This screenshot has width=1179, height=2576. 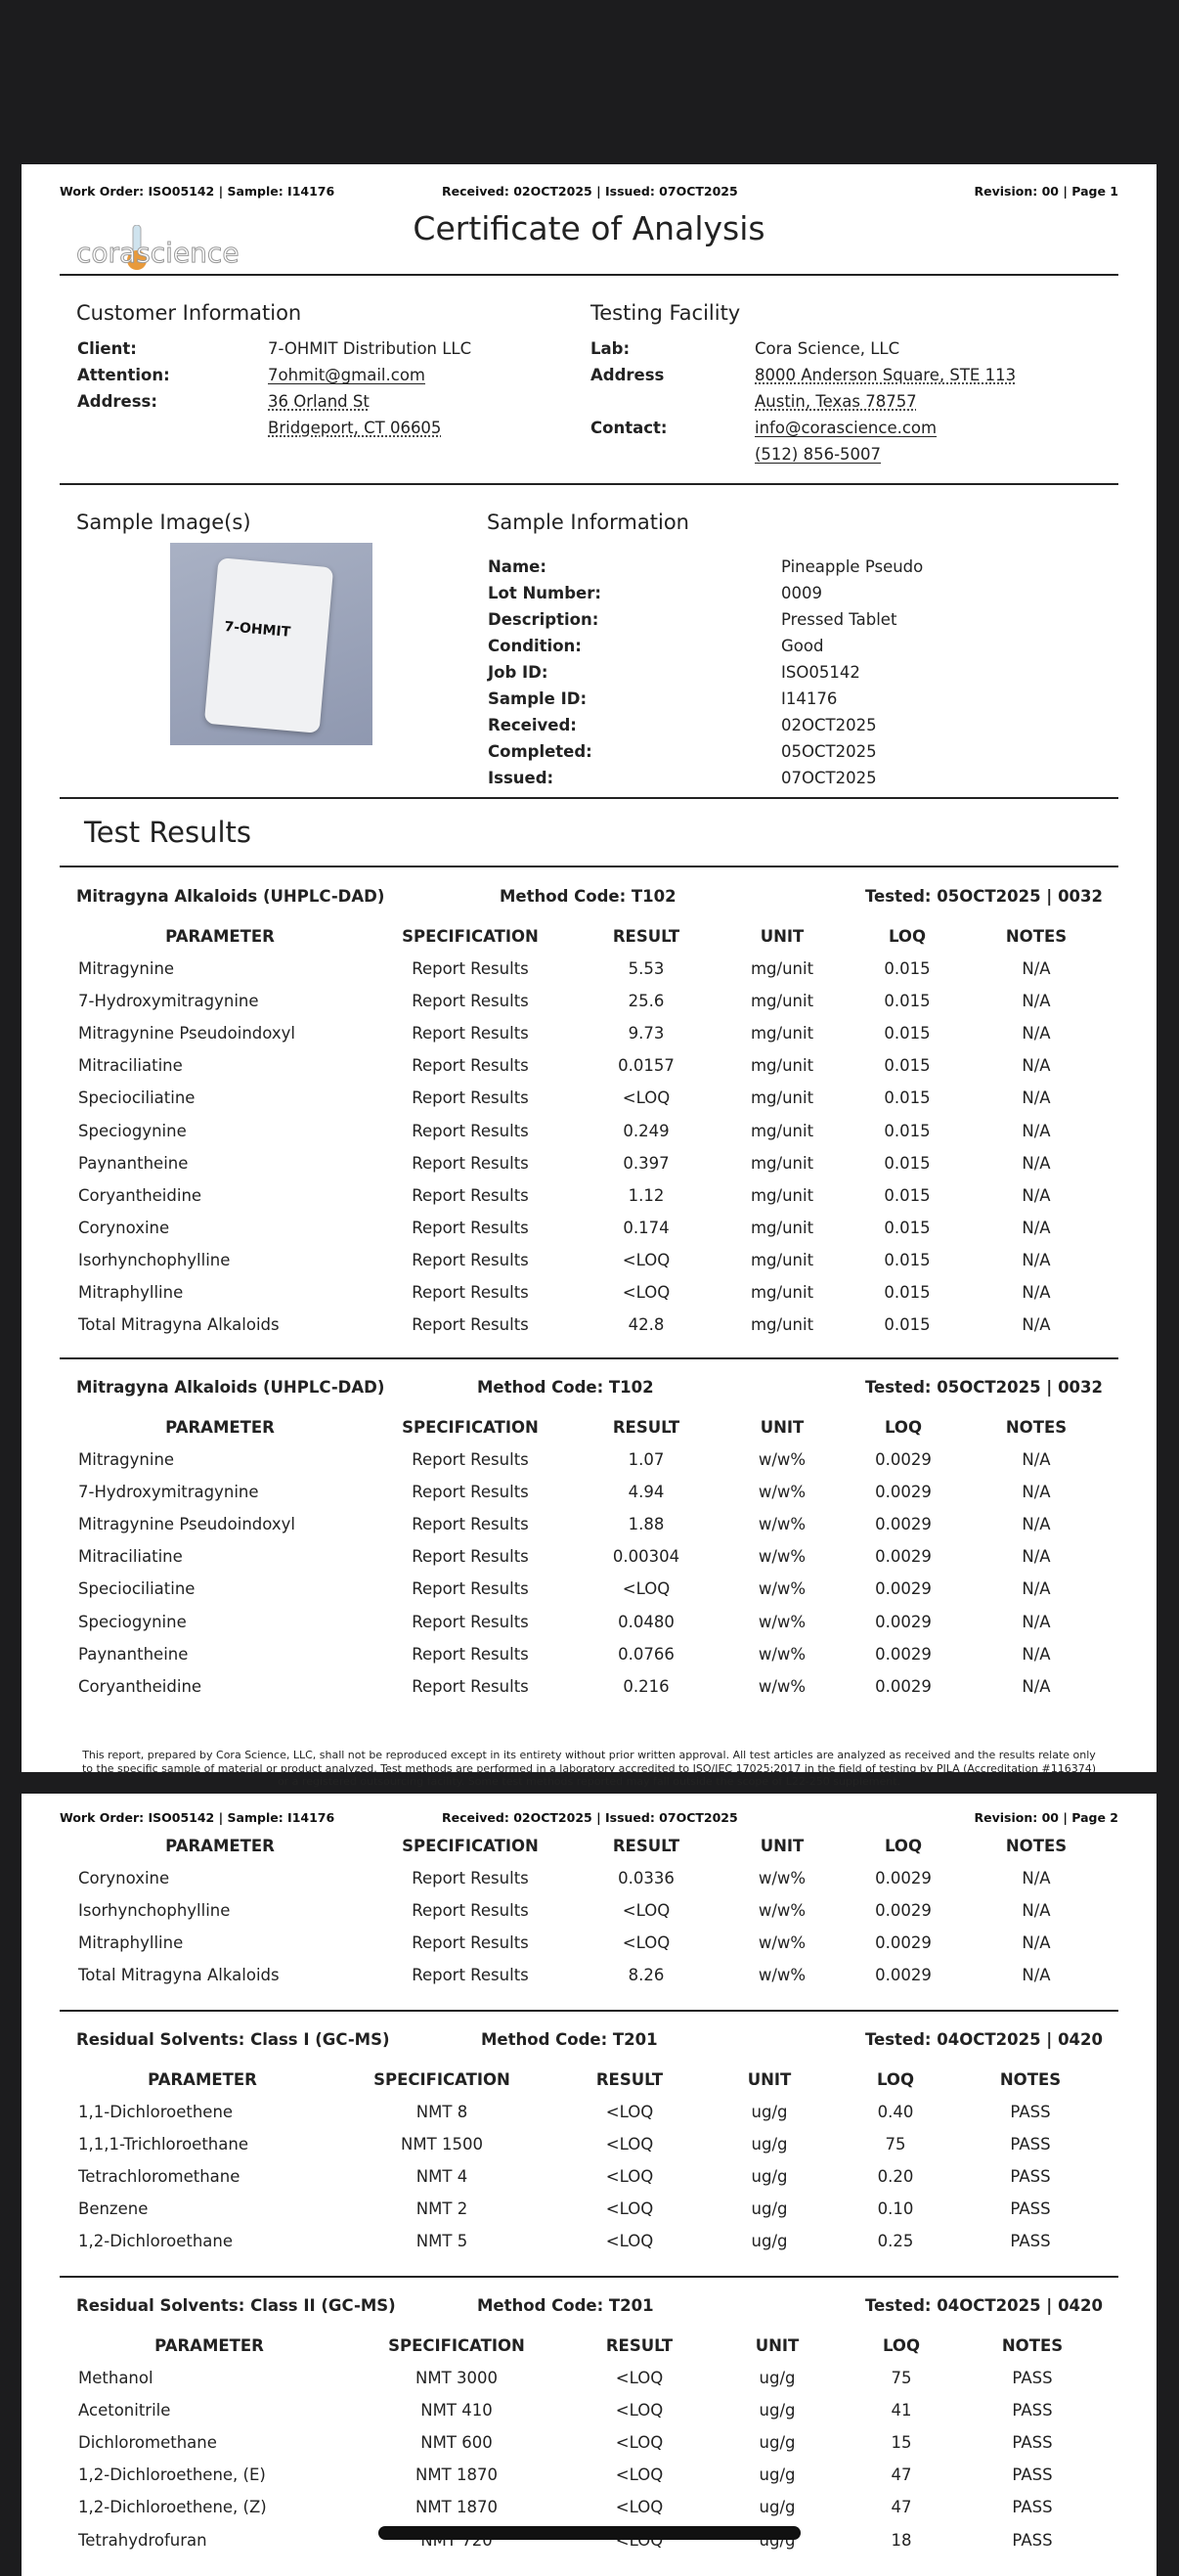 What do you see at coordinates (197, 191) in the screenshot?
I see `work-order-header: Work Order: ISO05142 | Sample: I14176` at bounding box center [197, 191].